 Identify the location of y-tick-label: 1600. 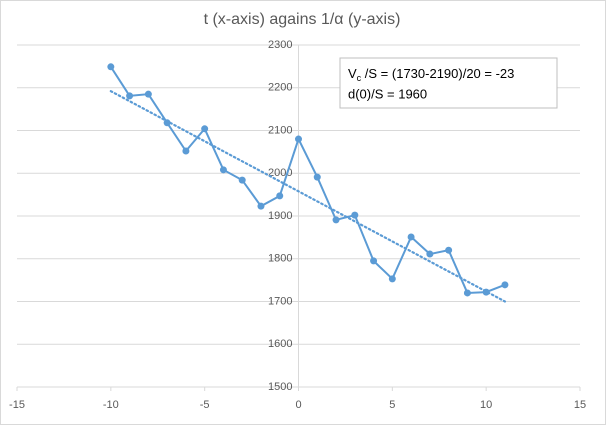
(280, 344).